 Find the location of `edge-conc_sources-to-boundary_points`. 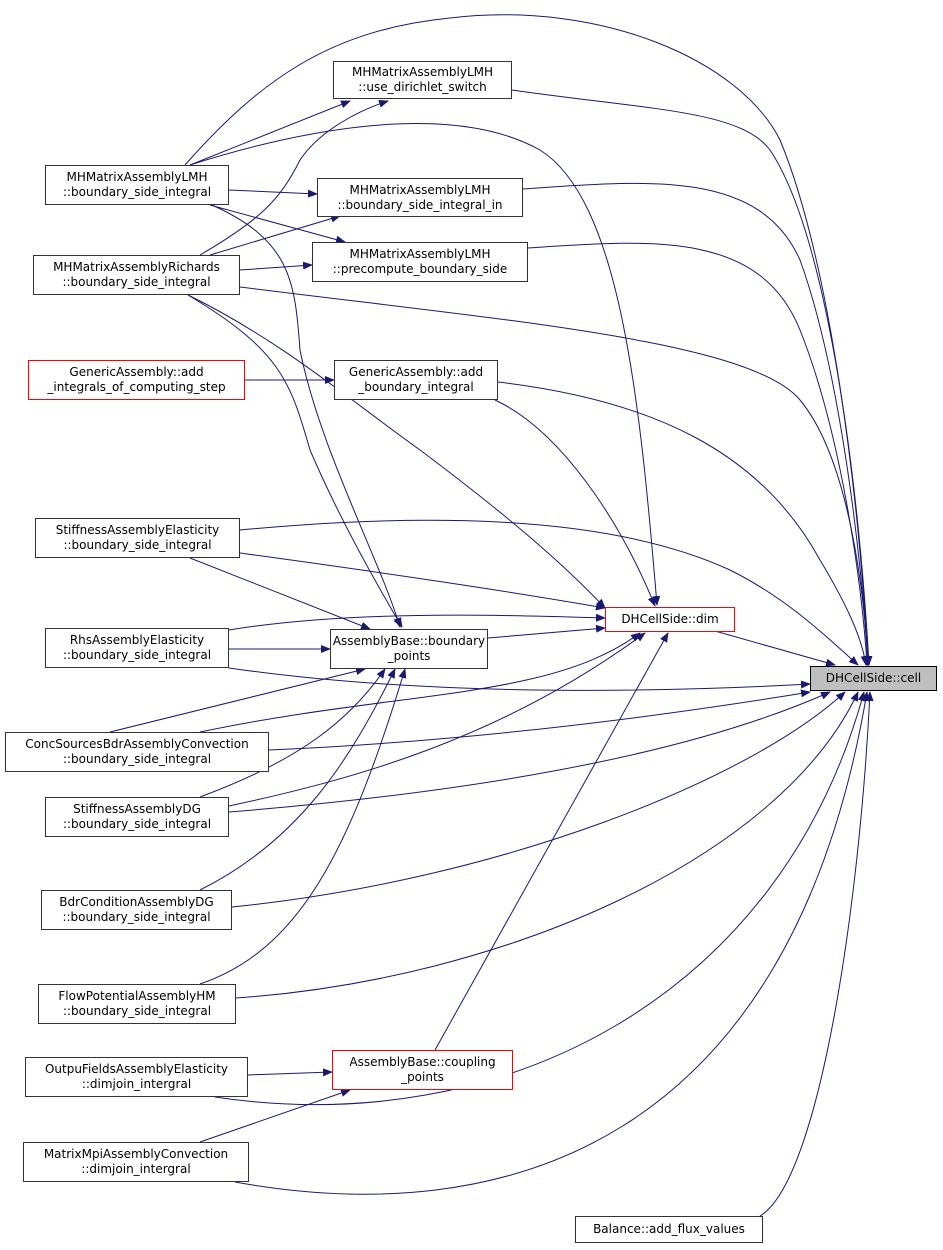

edge-conc_sources-to-boundary_points is located at coordinates (237, 700).